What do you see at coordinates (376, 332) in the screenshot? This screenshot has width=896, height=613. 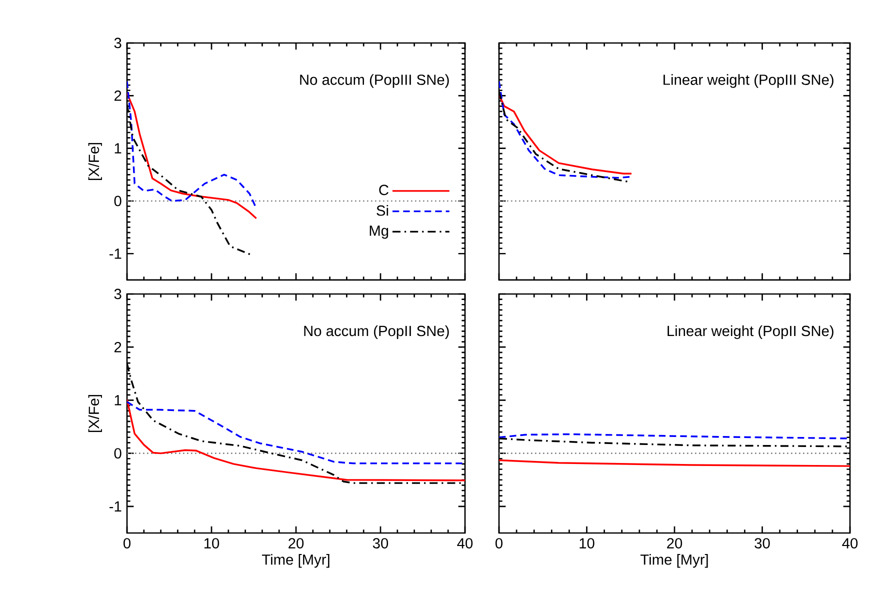 I see `text: No accum (PopII SNe)` at bounding box center [376, 332].